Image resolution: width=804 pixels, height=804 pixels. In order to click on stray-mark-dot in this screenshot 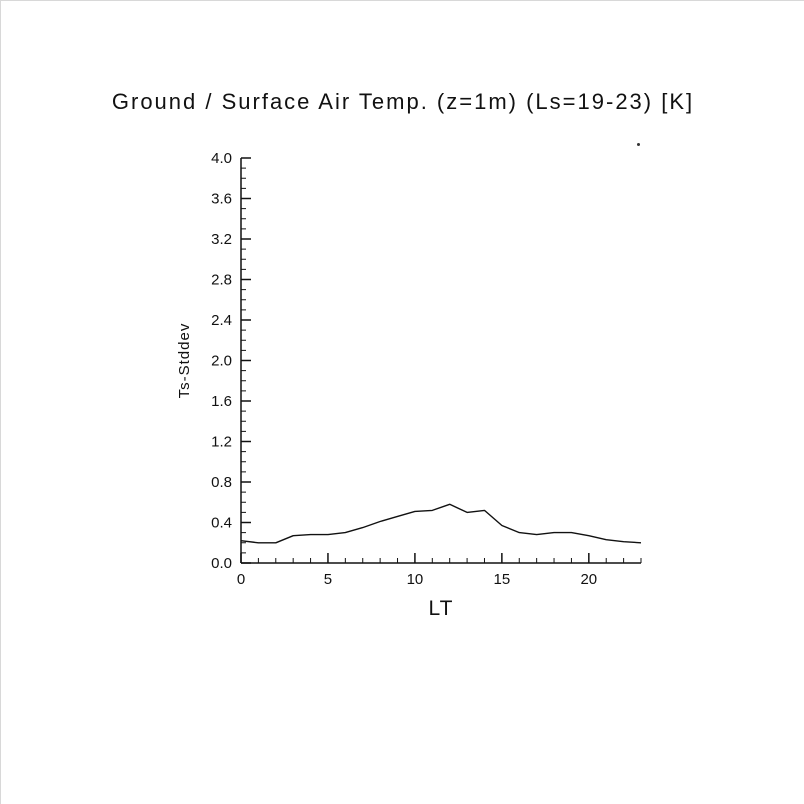, I will do `click(638, 144)`.